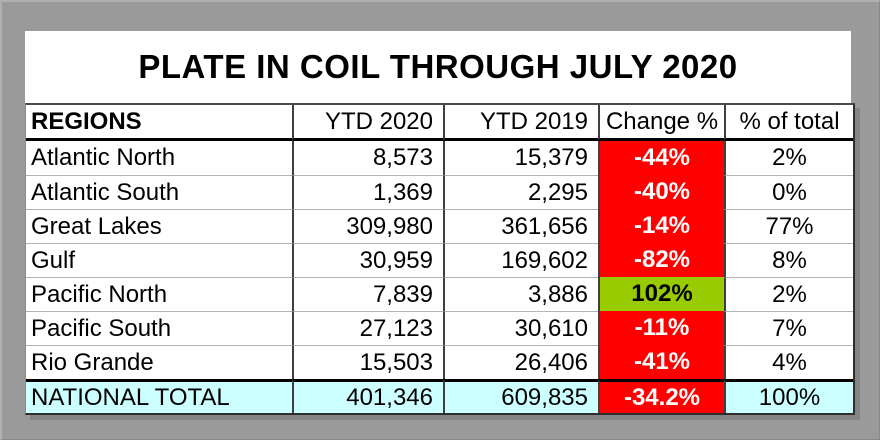 Image resolution: width=880 pixels, height=440 pixels. I want to click on cell-ytd-2019: 15,379, so click(520, 158).